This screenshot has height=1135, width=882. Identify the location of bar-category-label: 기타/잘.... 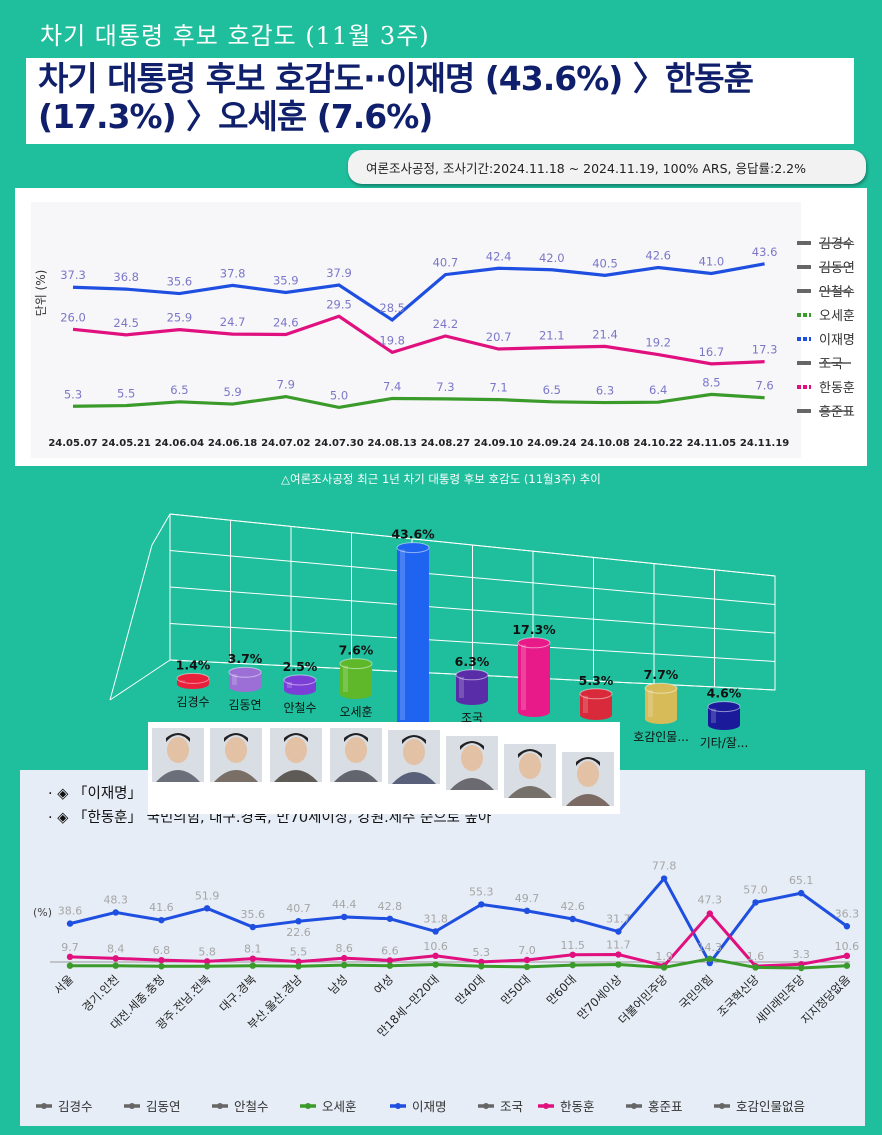
(724, 743).